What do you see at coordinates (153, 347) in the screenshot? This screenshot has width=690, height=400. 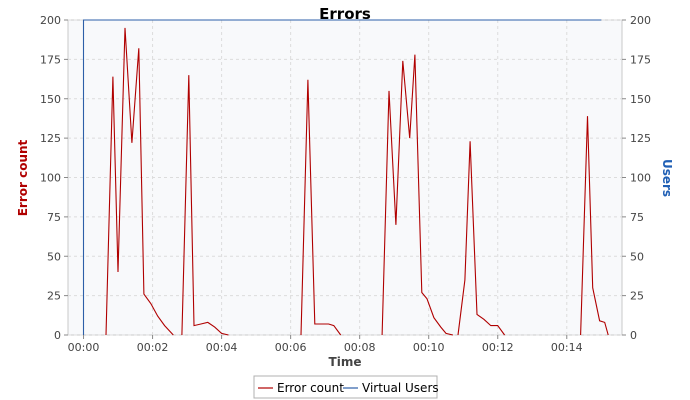 I see `x-tick-label: 00:02` at bounding box center [153, 347].